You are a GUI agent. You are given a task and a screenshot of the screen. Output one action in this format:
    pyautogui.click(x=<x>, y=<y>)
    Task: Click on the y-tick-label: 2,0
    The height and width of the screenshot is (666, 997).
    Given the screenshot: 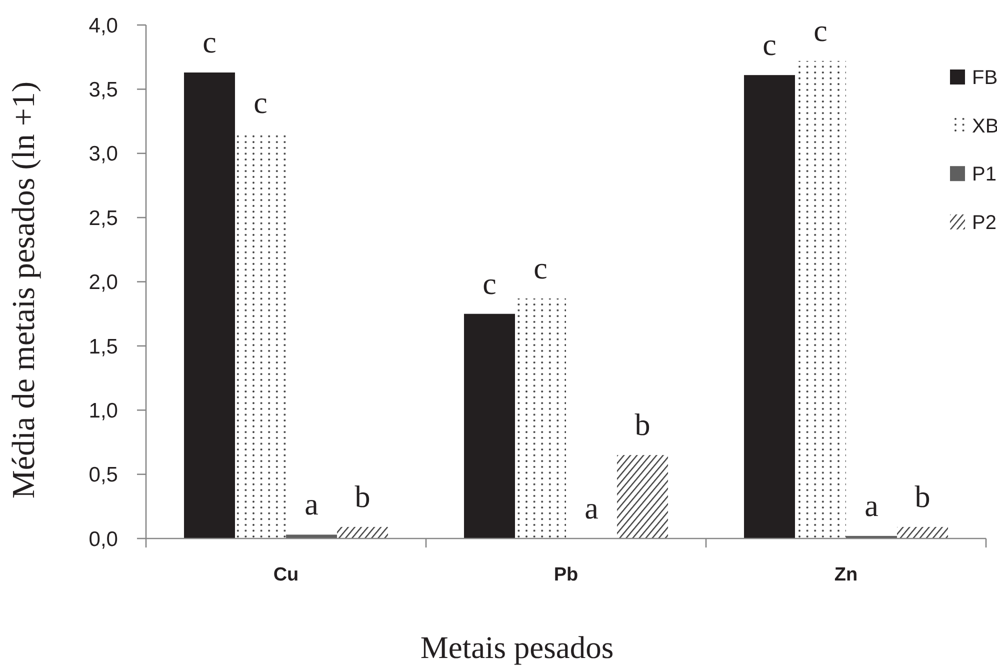 What is the action you would take?
    pyautogui.click(x=103, y=282)
    